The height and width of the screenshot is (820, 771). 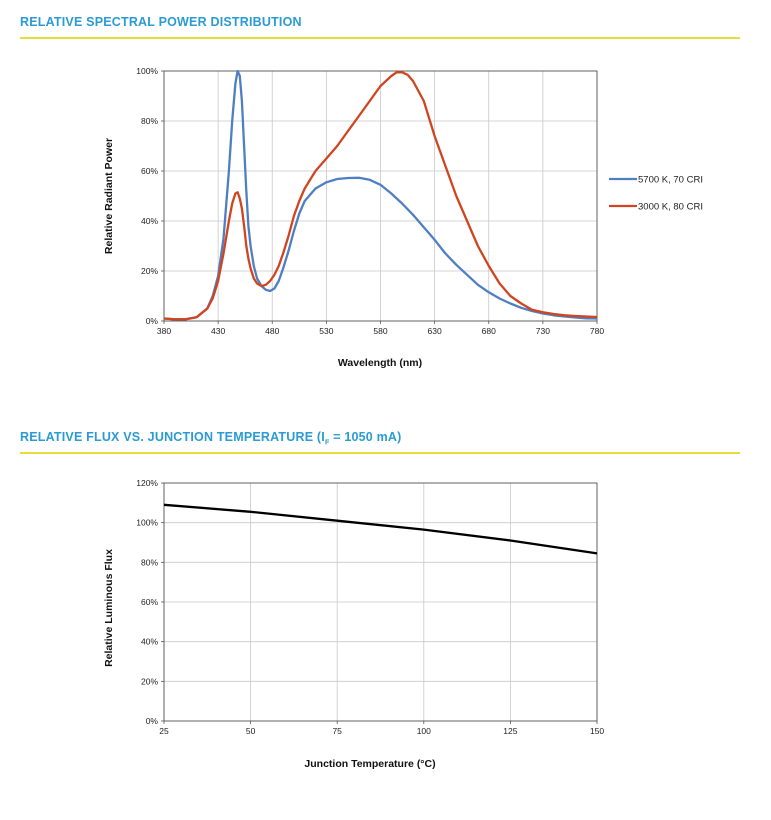 I want to click on x-tick-label: 630, so click(x=435, y=331).